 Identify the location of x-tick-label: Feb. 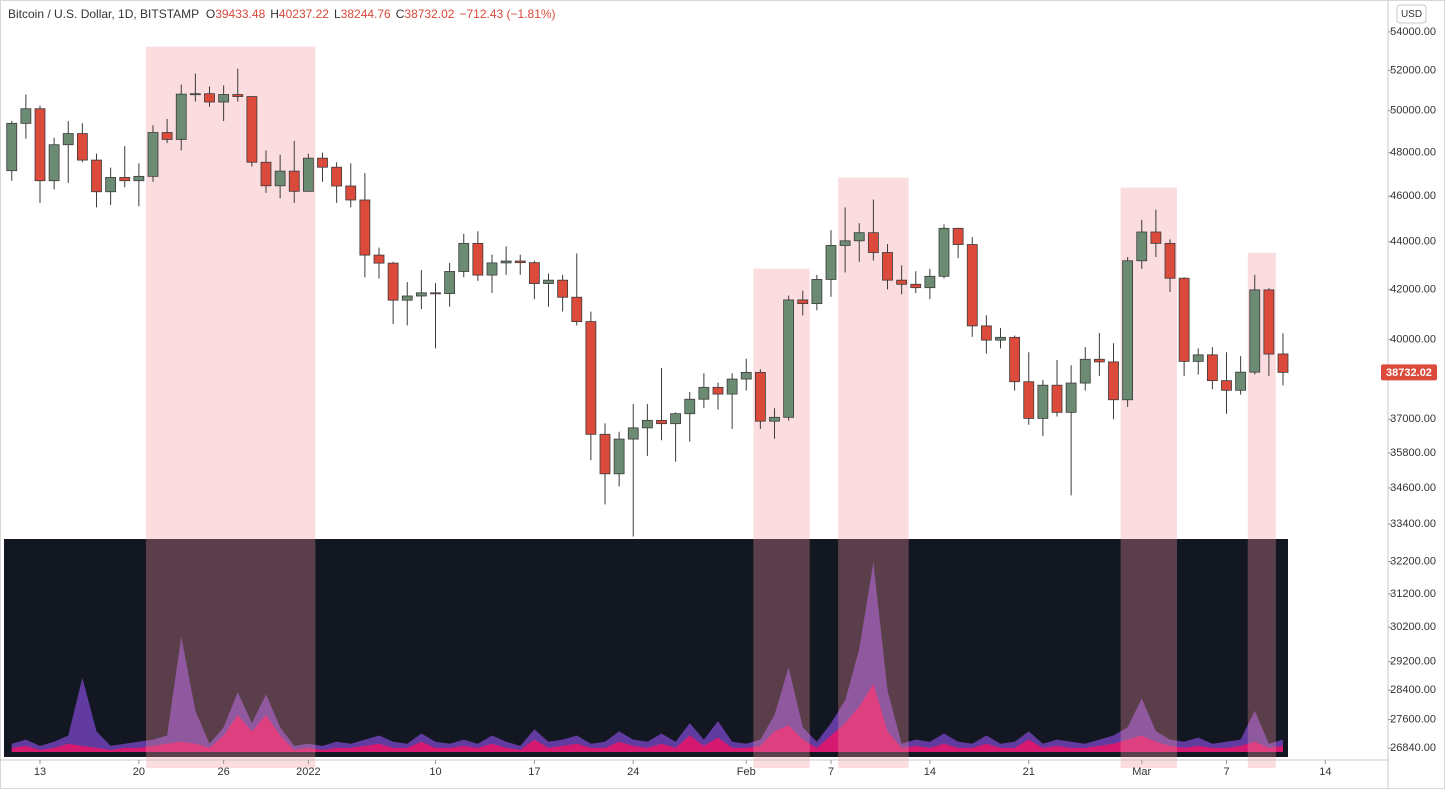
(746, 772).